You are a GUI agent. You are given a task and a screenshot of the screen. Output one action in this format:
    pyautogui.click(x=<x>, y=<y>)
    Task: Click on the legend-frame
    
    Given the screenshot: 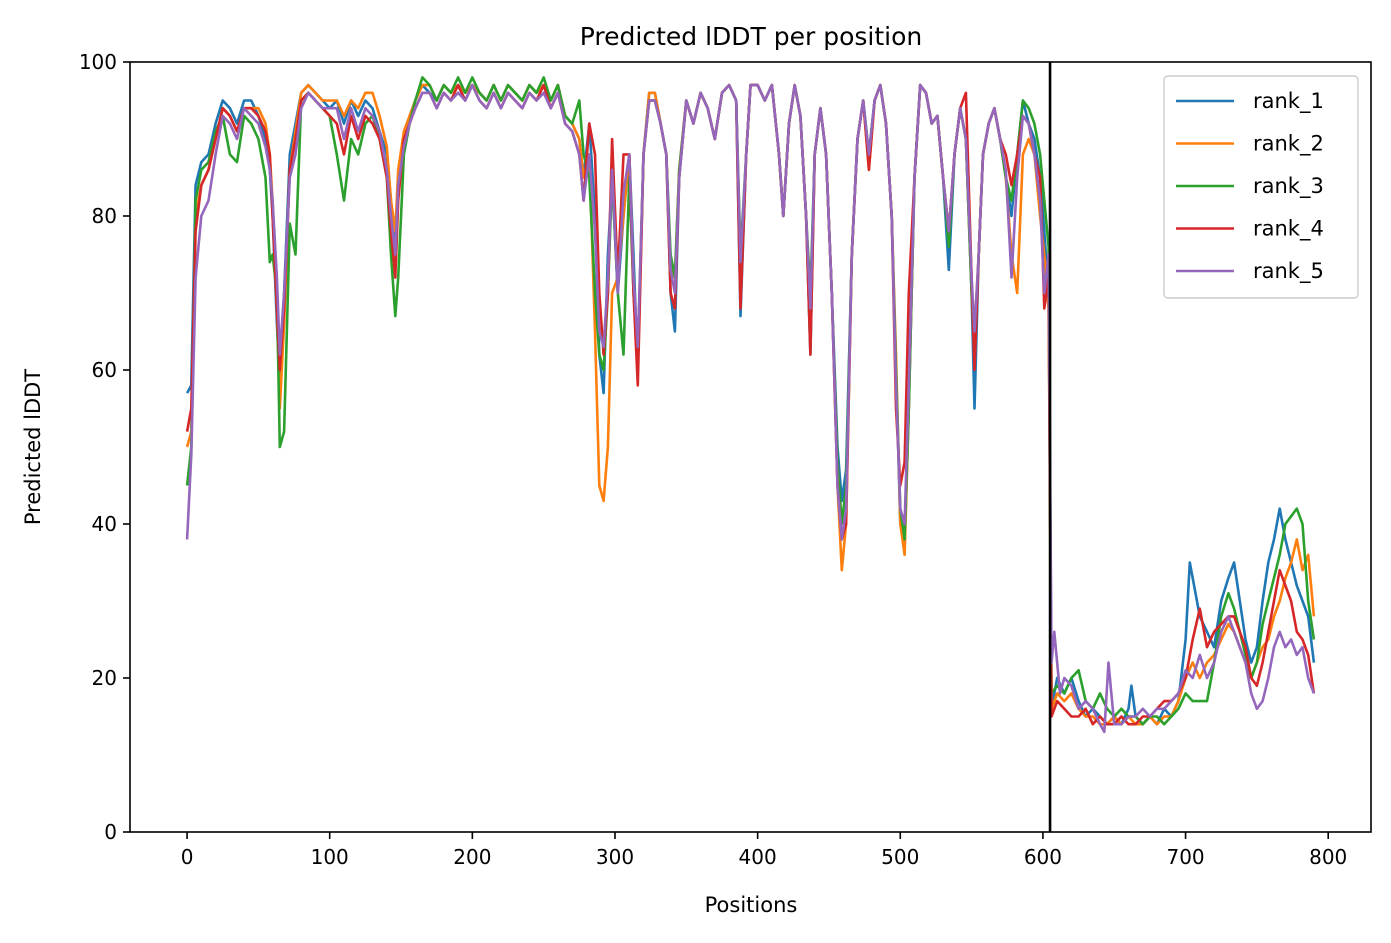 What is the action you would take?
    pyautogui.click(x=1261, y=187)
    